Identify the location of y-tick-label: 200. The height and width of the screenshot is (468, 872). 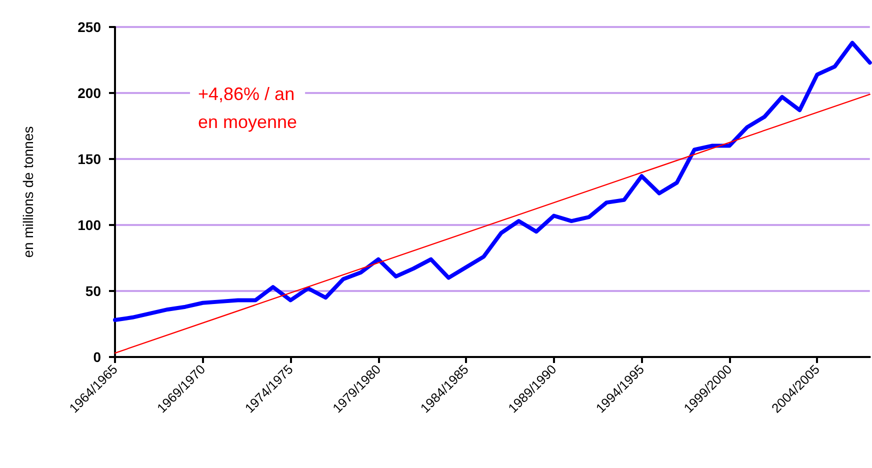
(90, 93).